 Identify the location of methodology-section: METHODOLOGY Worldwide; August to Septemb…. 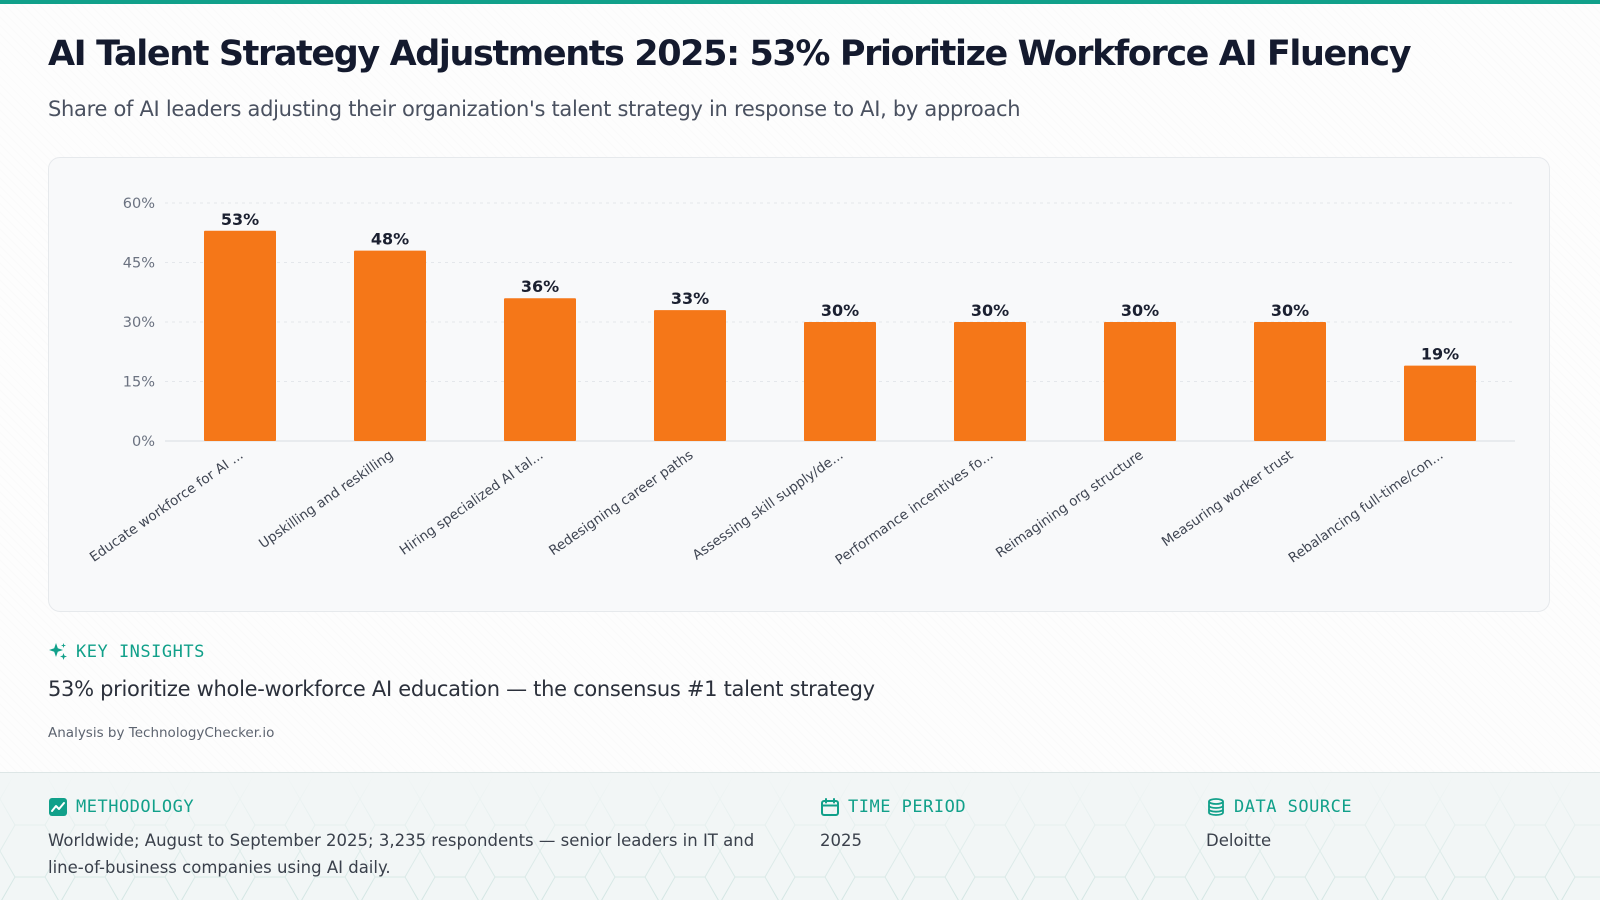
(408, 839).